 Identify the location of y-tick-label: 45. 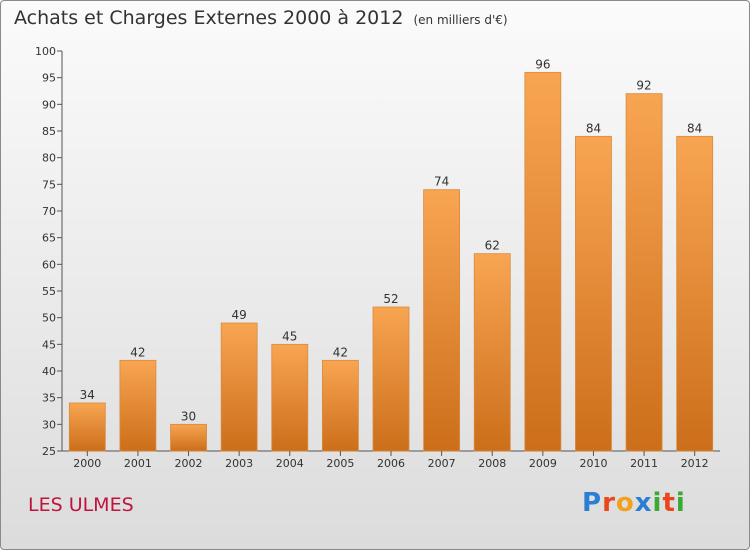
(49, 344).